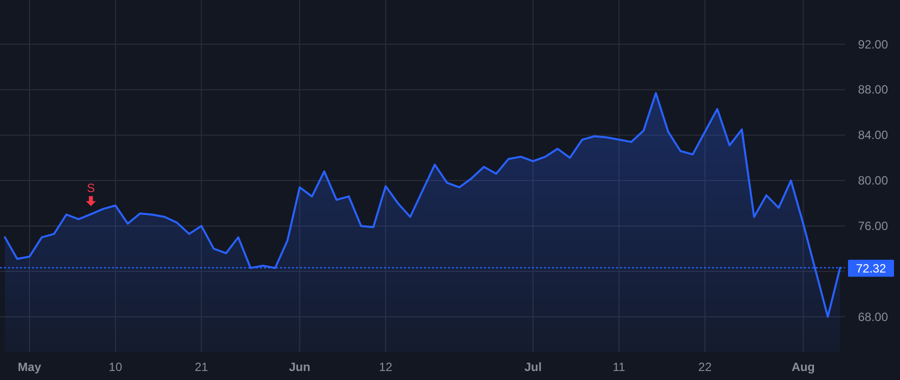 Image resolution: width=900 pixels, height=380 pixels. What do you see at coordinates (30, 367) in the screenshot?
I see `x-tick-label: May` at bounding box center [30, 367].